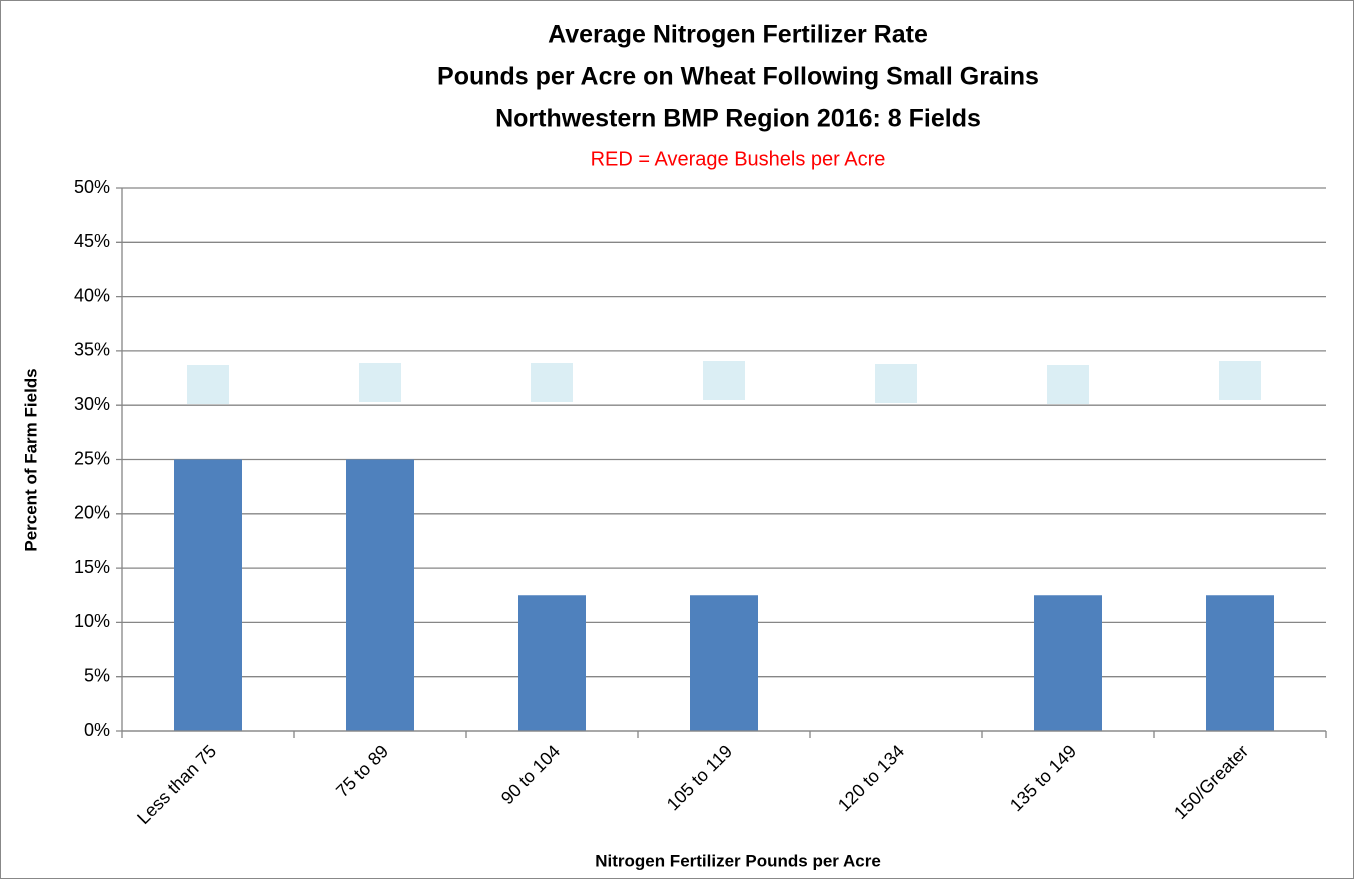 This screenshot has width=1354, height=879. I want to click on y-tick-label: 25%, so click(92, 458).